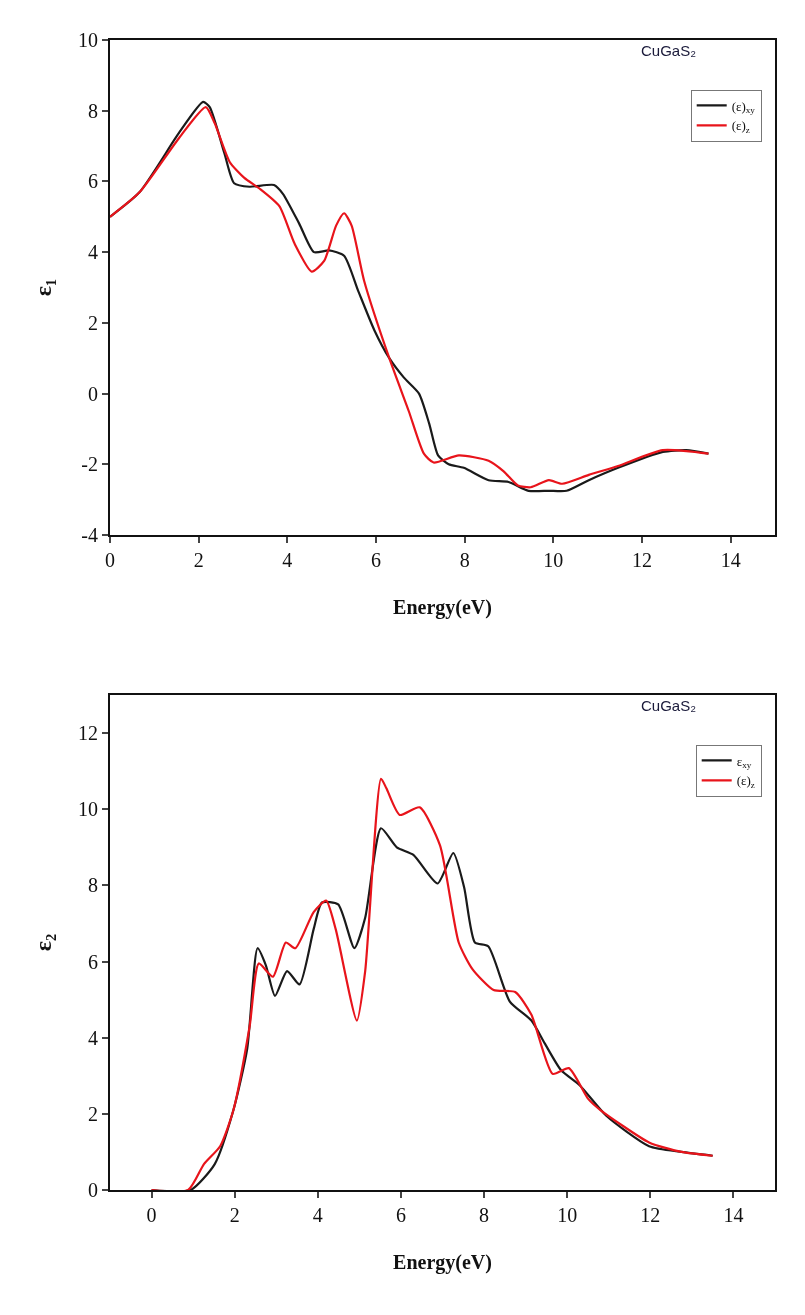  Describe the element at coordinates (88, 733) in the screenshot. I see `y-tick-label: 12` at that location.